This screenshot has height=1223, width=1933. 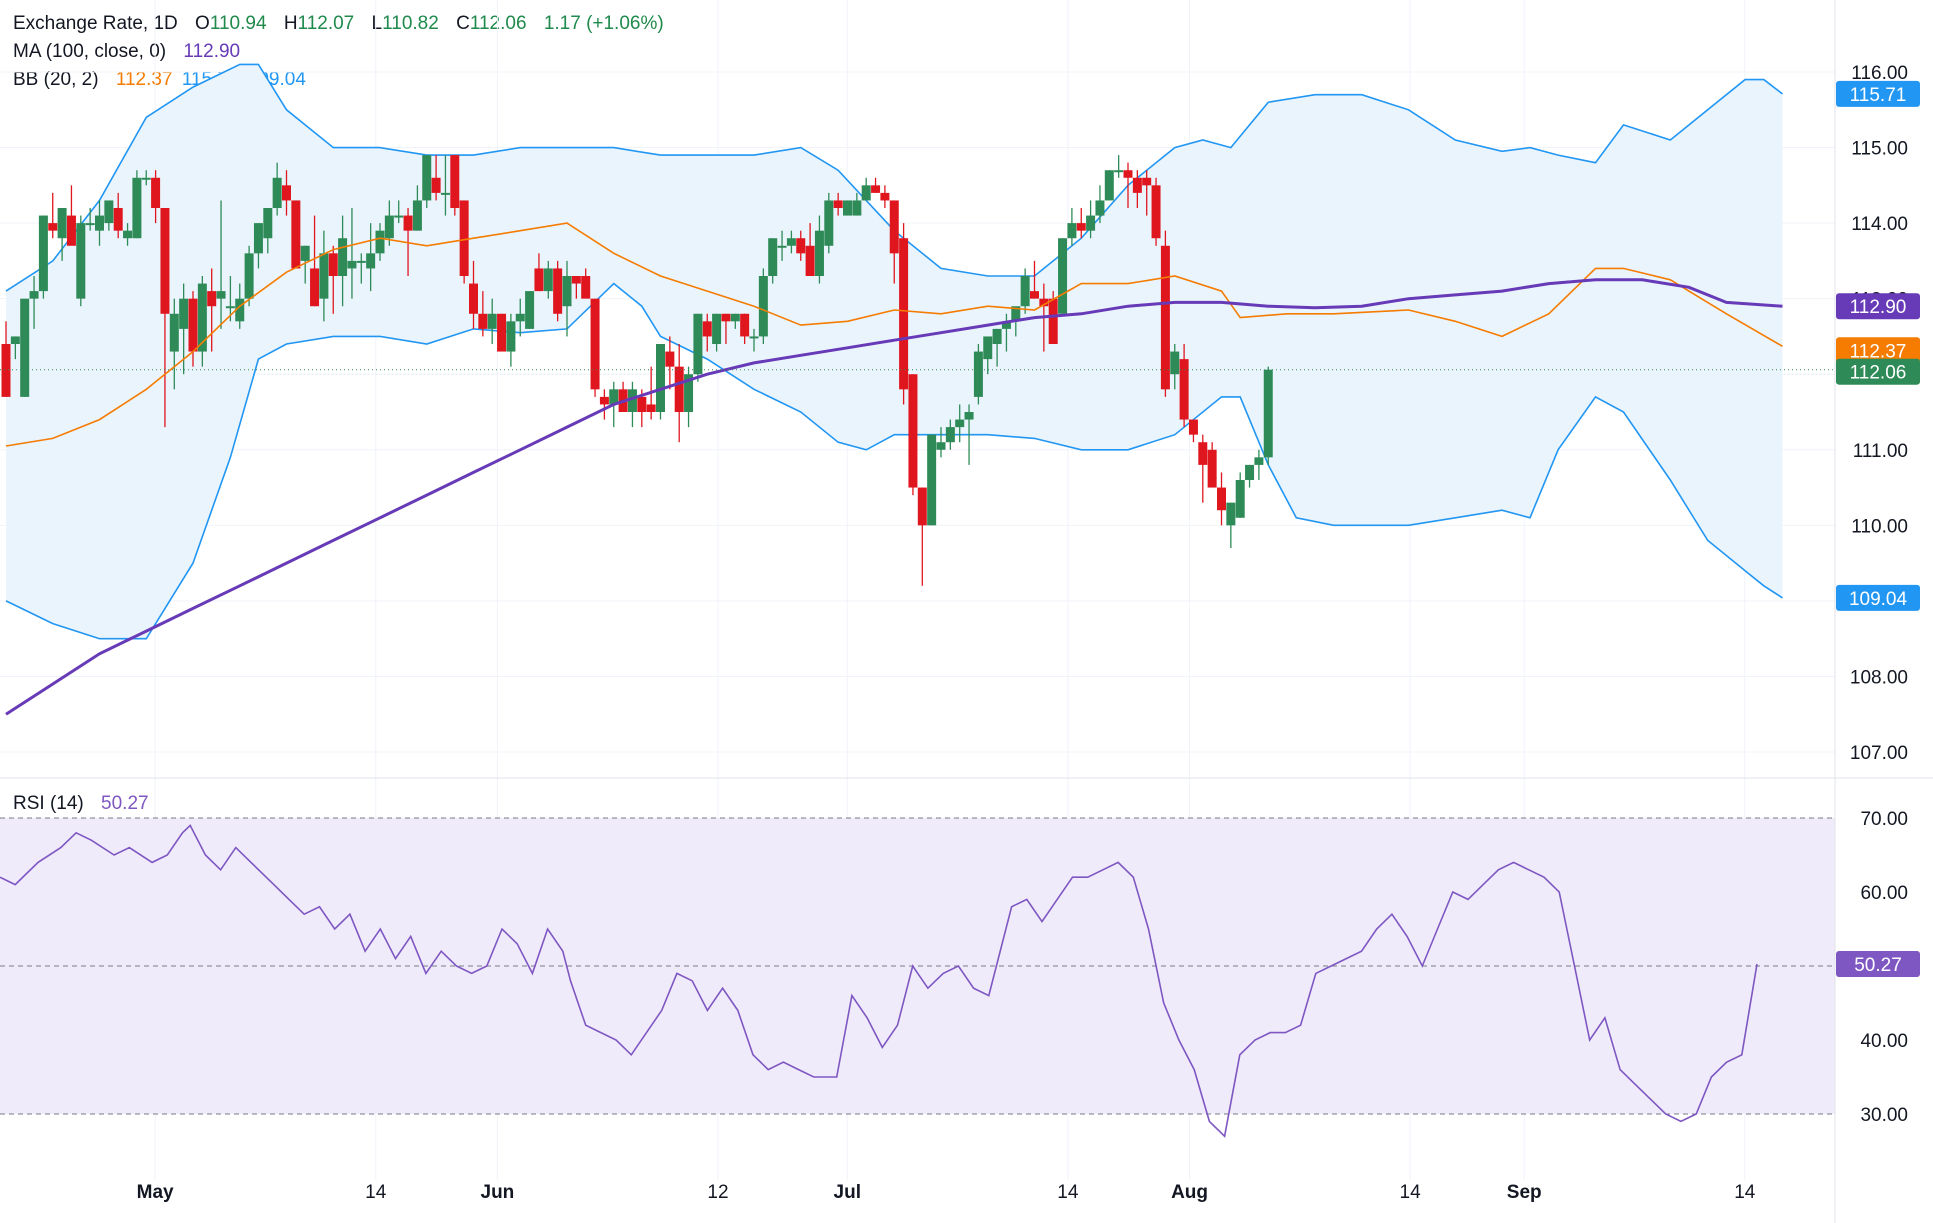 What do you see at coordinates (238, 23) in the screenshot?
I see `legend-open-value: 110.94` at bounding box center [238, 23].